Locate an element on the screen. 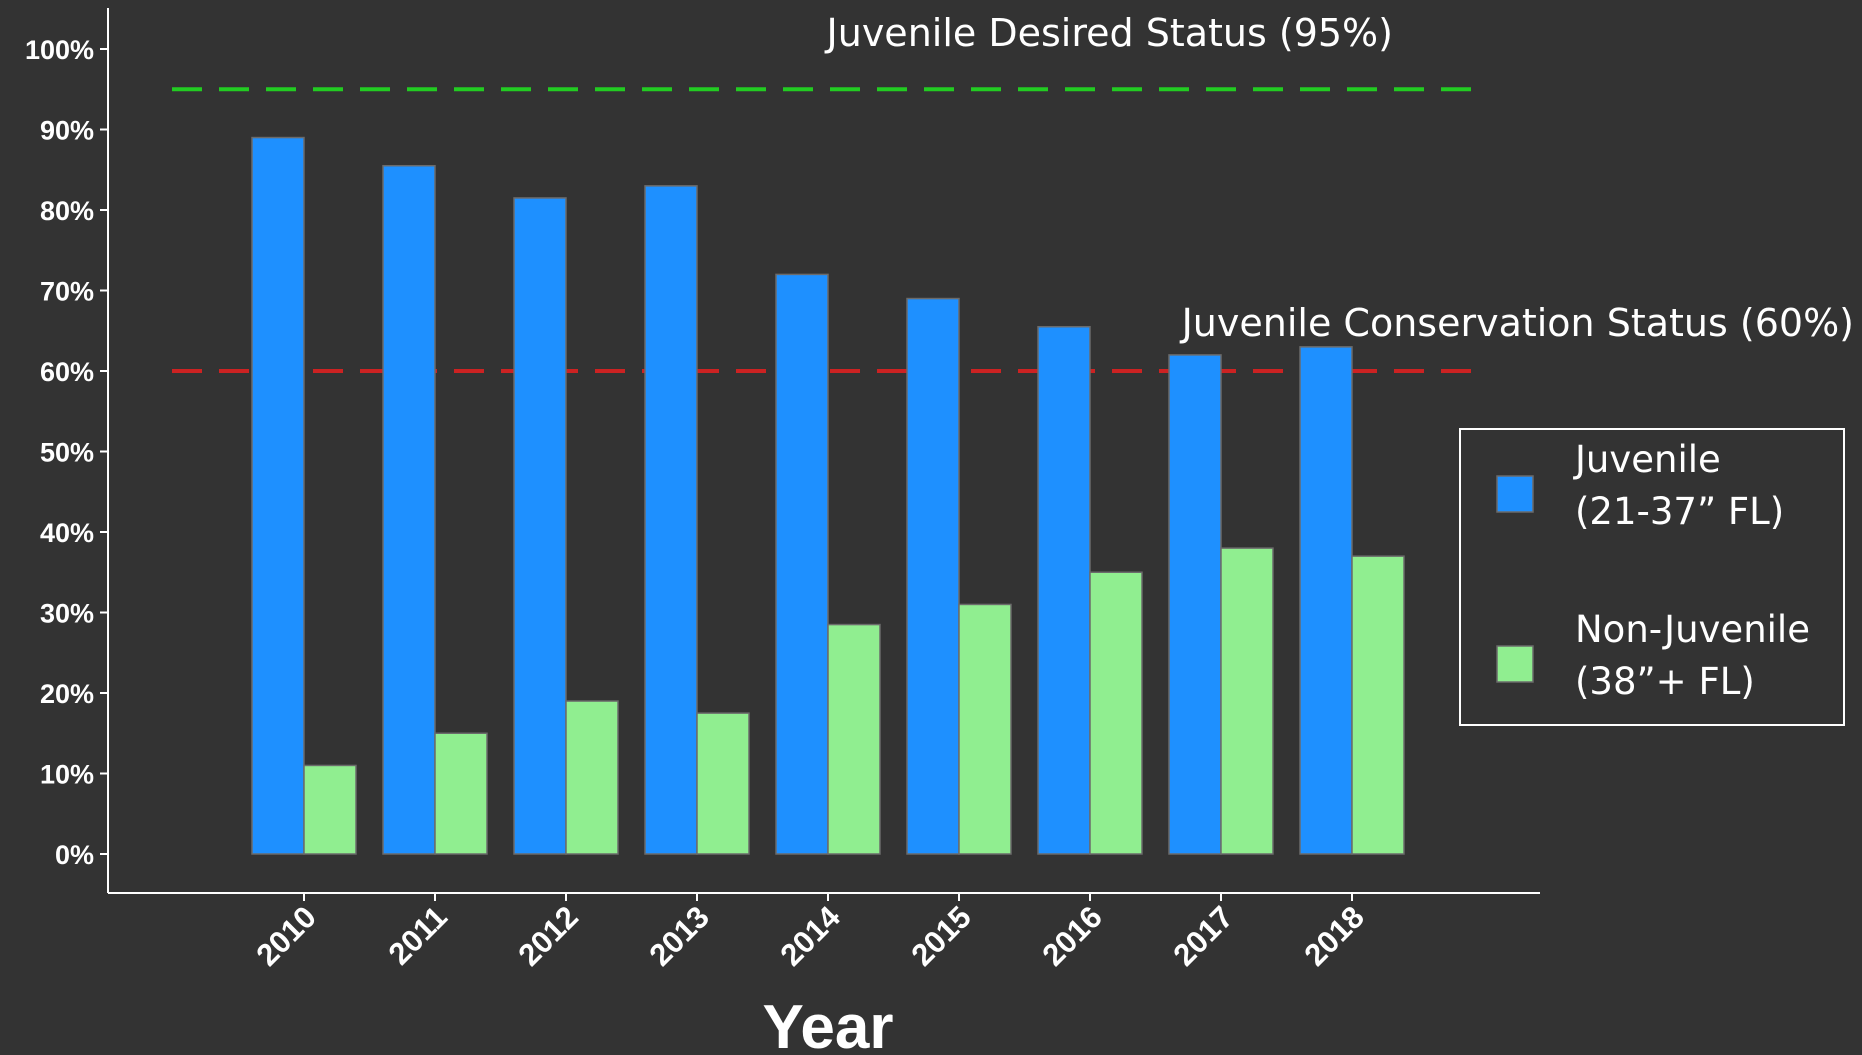 This screenshot has height=1055, width=1862. bar-non-juvenile-2012 is located at coordinates (592, 777).